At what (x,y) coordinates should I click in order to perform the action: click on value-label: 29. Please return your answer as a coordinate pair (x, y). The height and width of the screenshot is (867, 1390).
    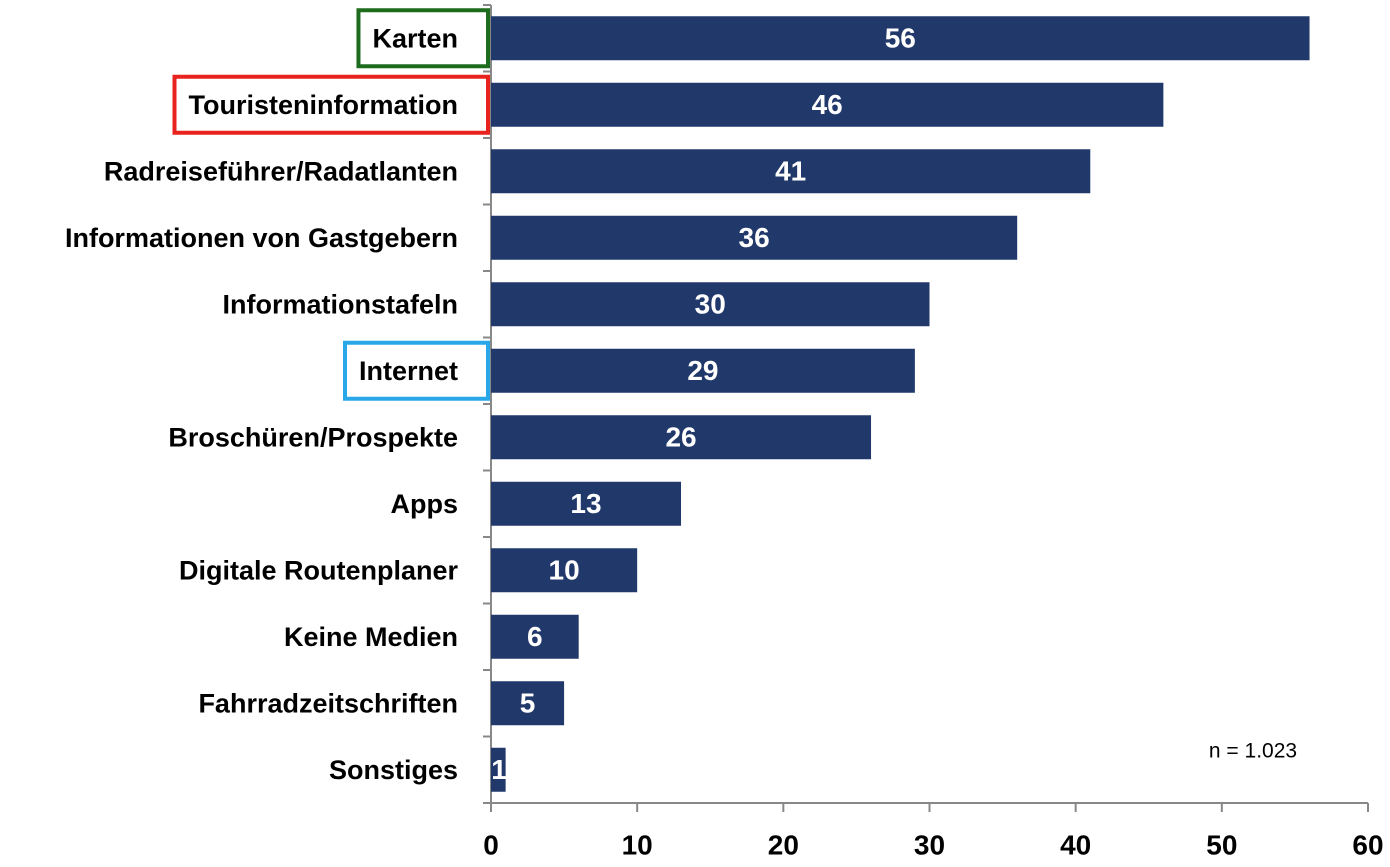
    Looking at the image, I should click on (702, 370).